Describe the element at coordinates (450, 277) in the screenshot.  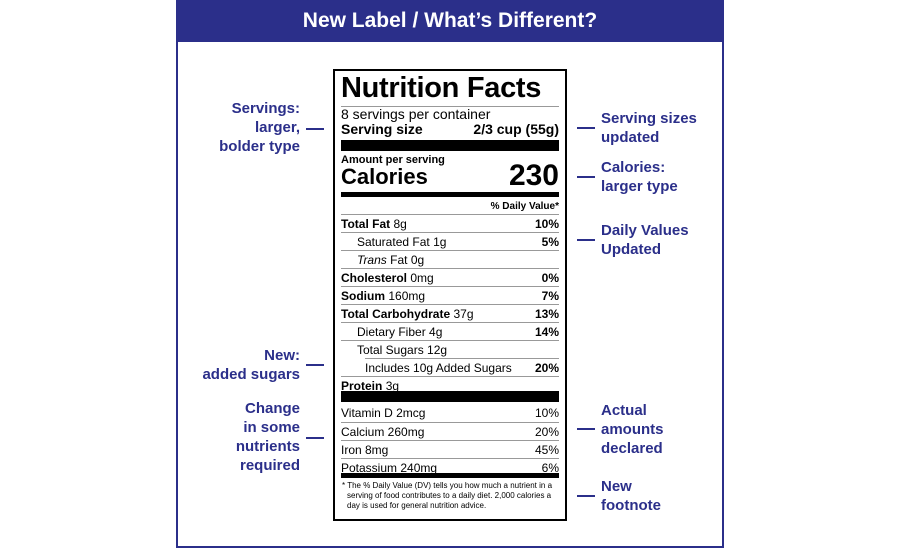
I see `nutrient-row: Cholesterol 0mg 0%` at that location.